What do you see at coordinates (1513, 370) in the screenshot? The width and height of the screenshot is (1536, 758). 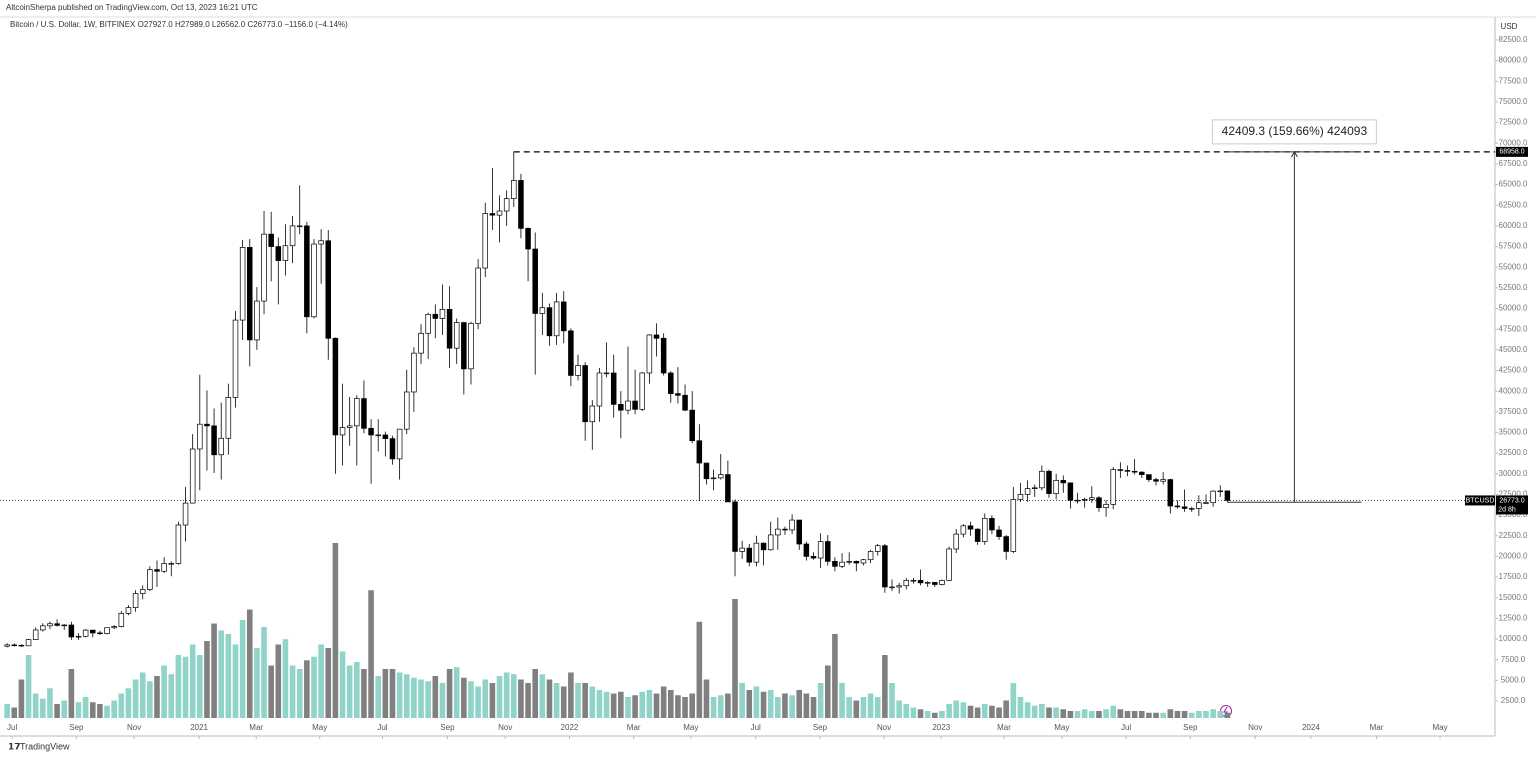 I see `y-tick-label: 42500.0` at bounding box center [1513, 370].